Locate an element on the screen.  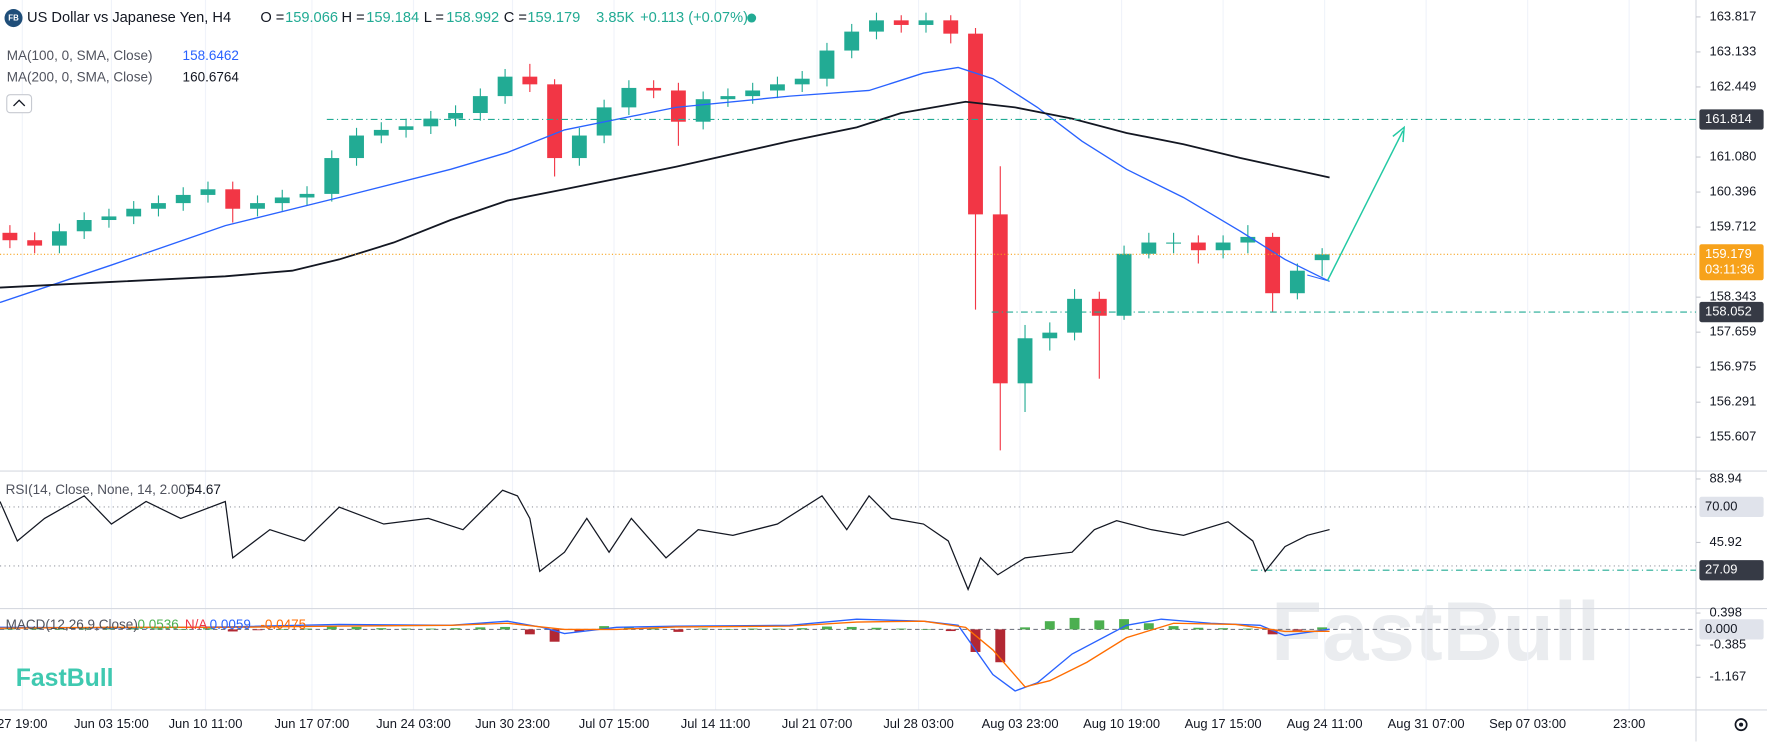
legend-value: 54.67 is located at coordinates (204, 489).